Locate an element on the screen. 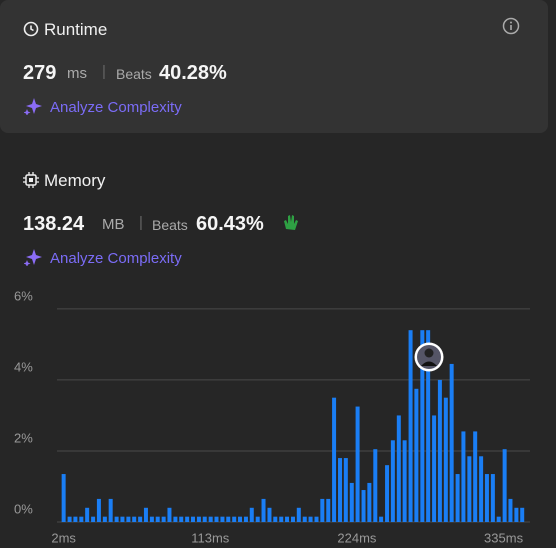 This screenshot has height=548, width=556. runtime-beats: 40.28% is located at coordinates (193, 73).